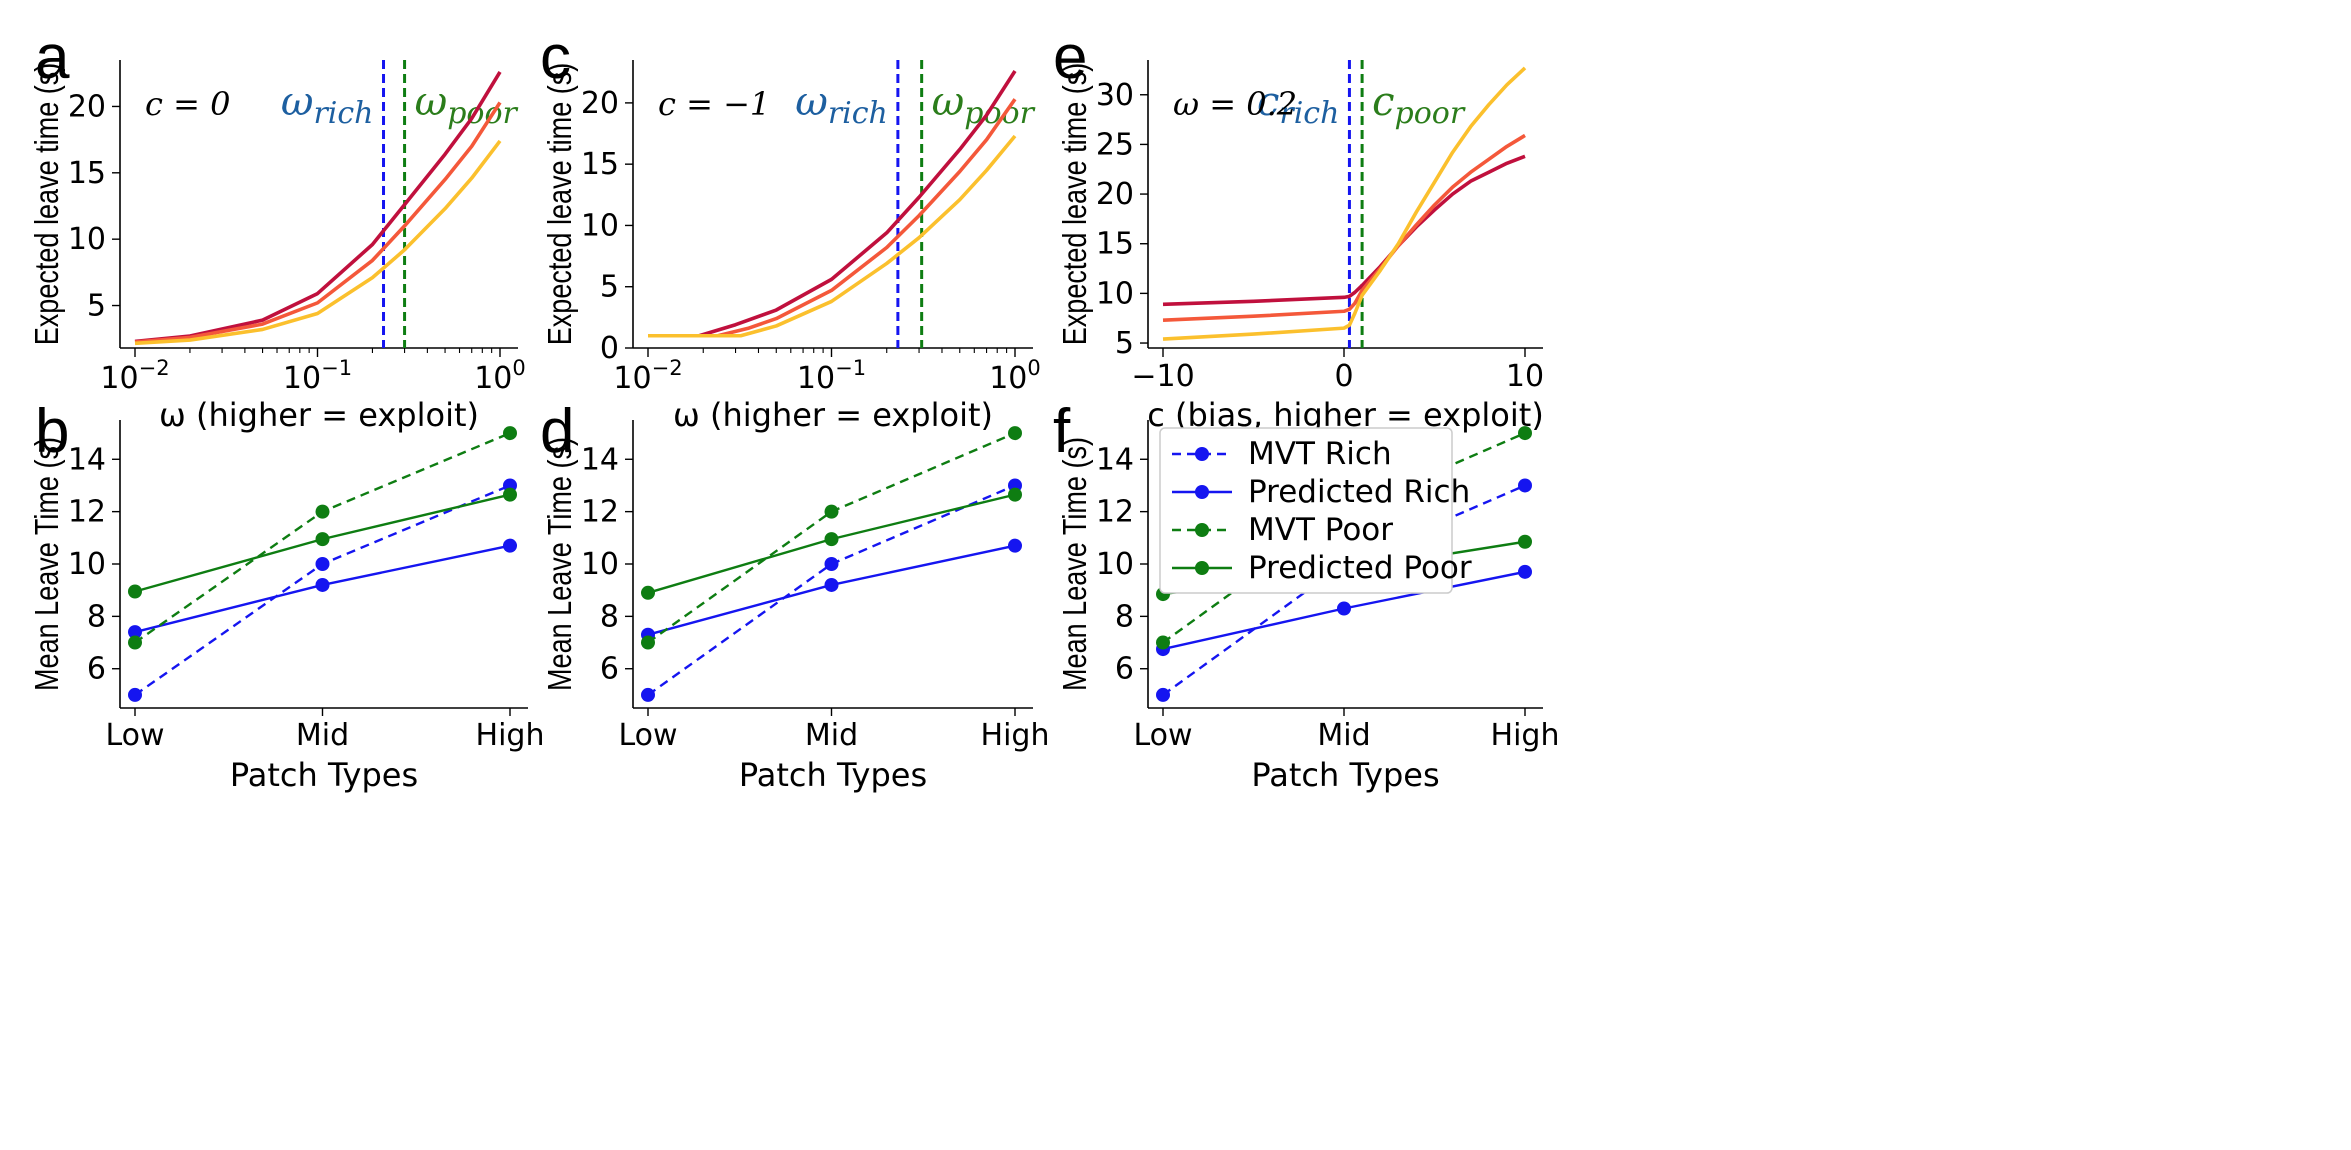  What do you see at coordinates (319, 415) in the screenshot?
I see `x-axis-label: ω (higher = exploit)` at bounding box center [319, 415].